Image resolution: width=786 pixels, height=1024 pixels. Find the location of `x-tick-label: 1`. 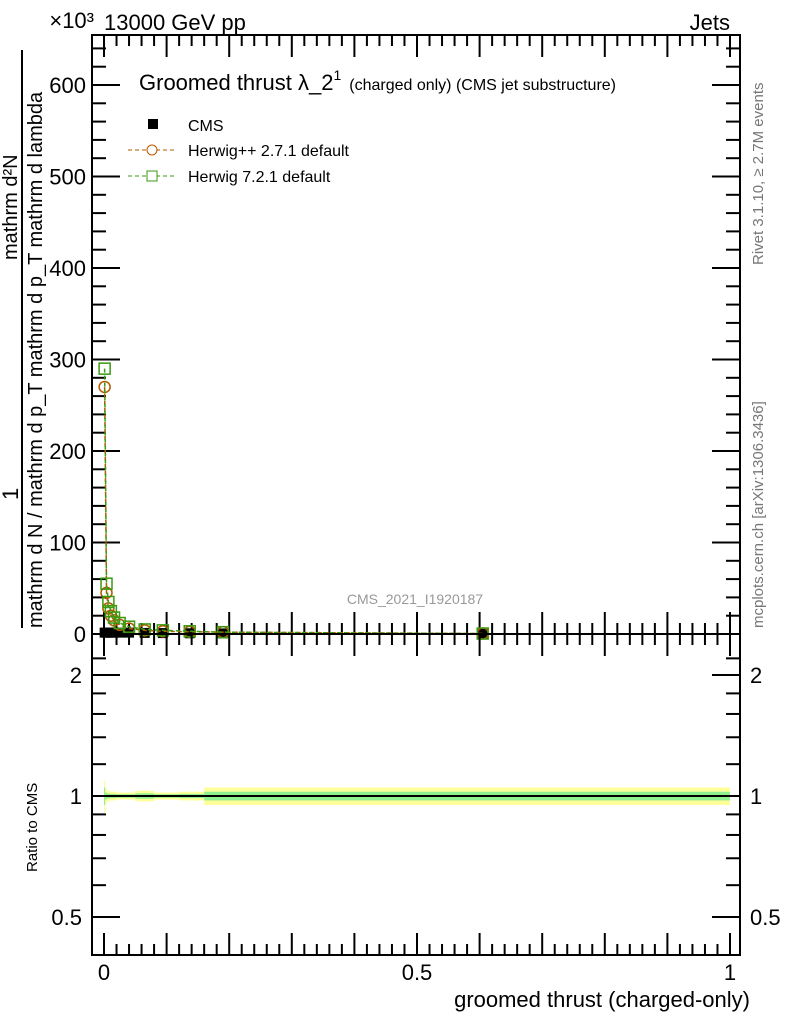

x-tick-label: 1 is located at coordinates (730, 972).